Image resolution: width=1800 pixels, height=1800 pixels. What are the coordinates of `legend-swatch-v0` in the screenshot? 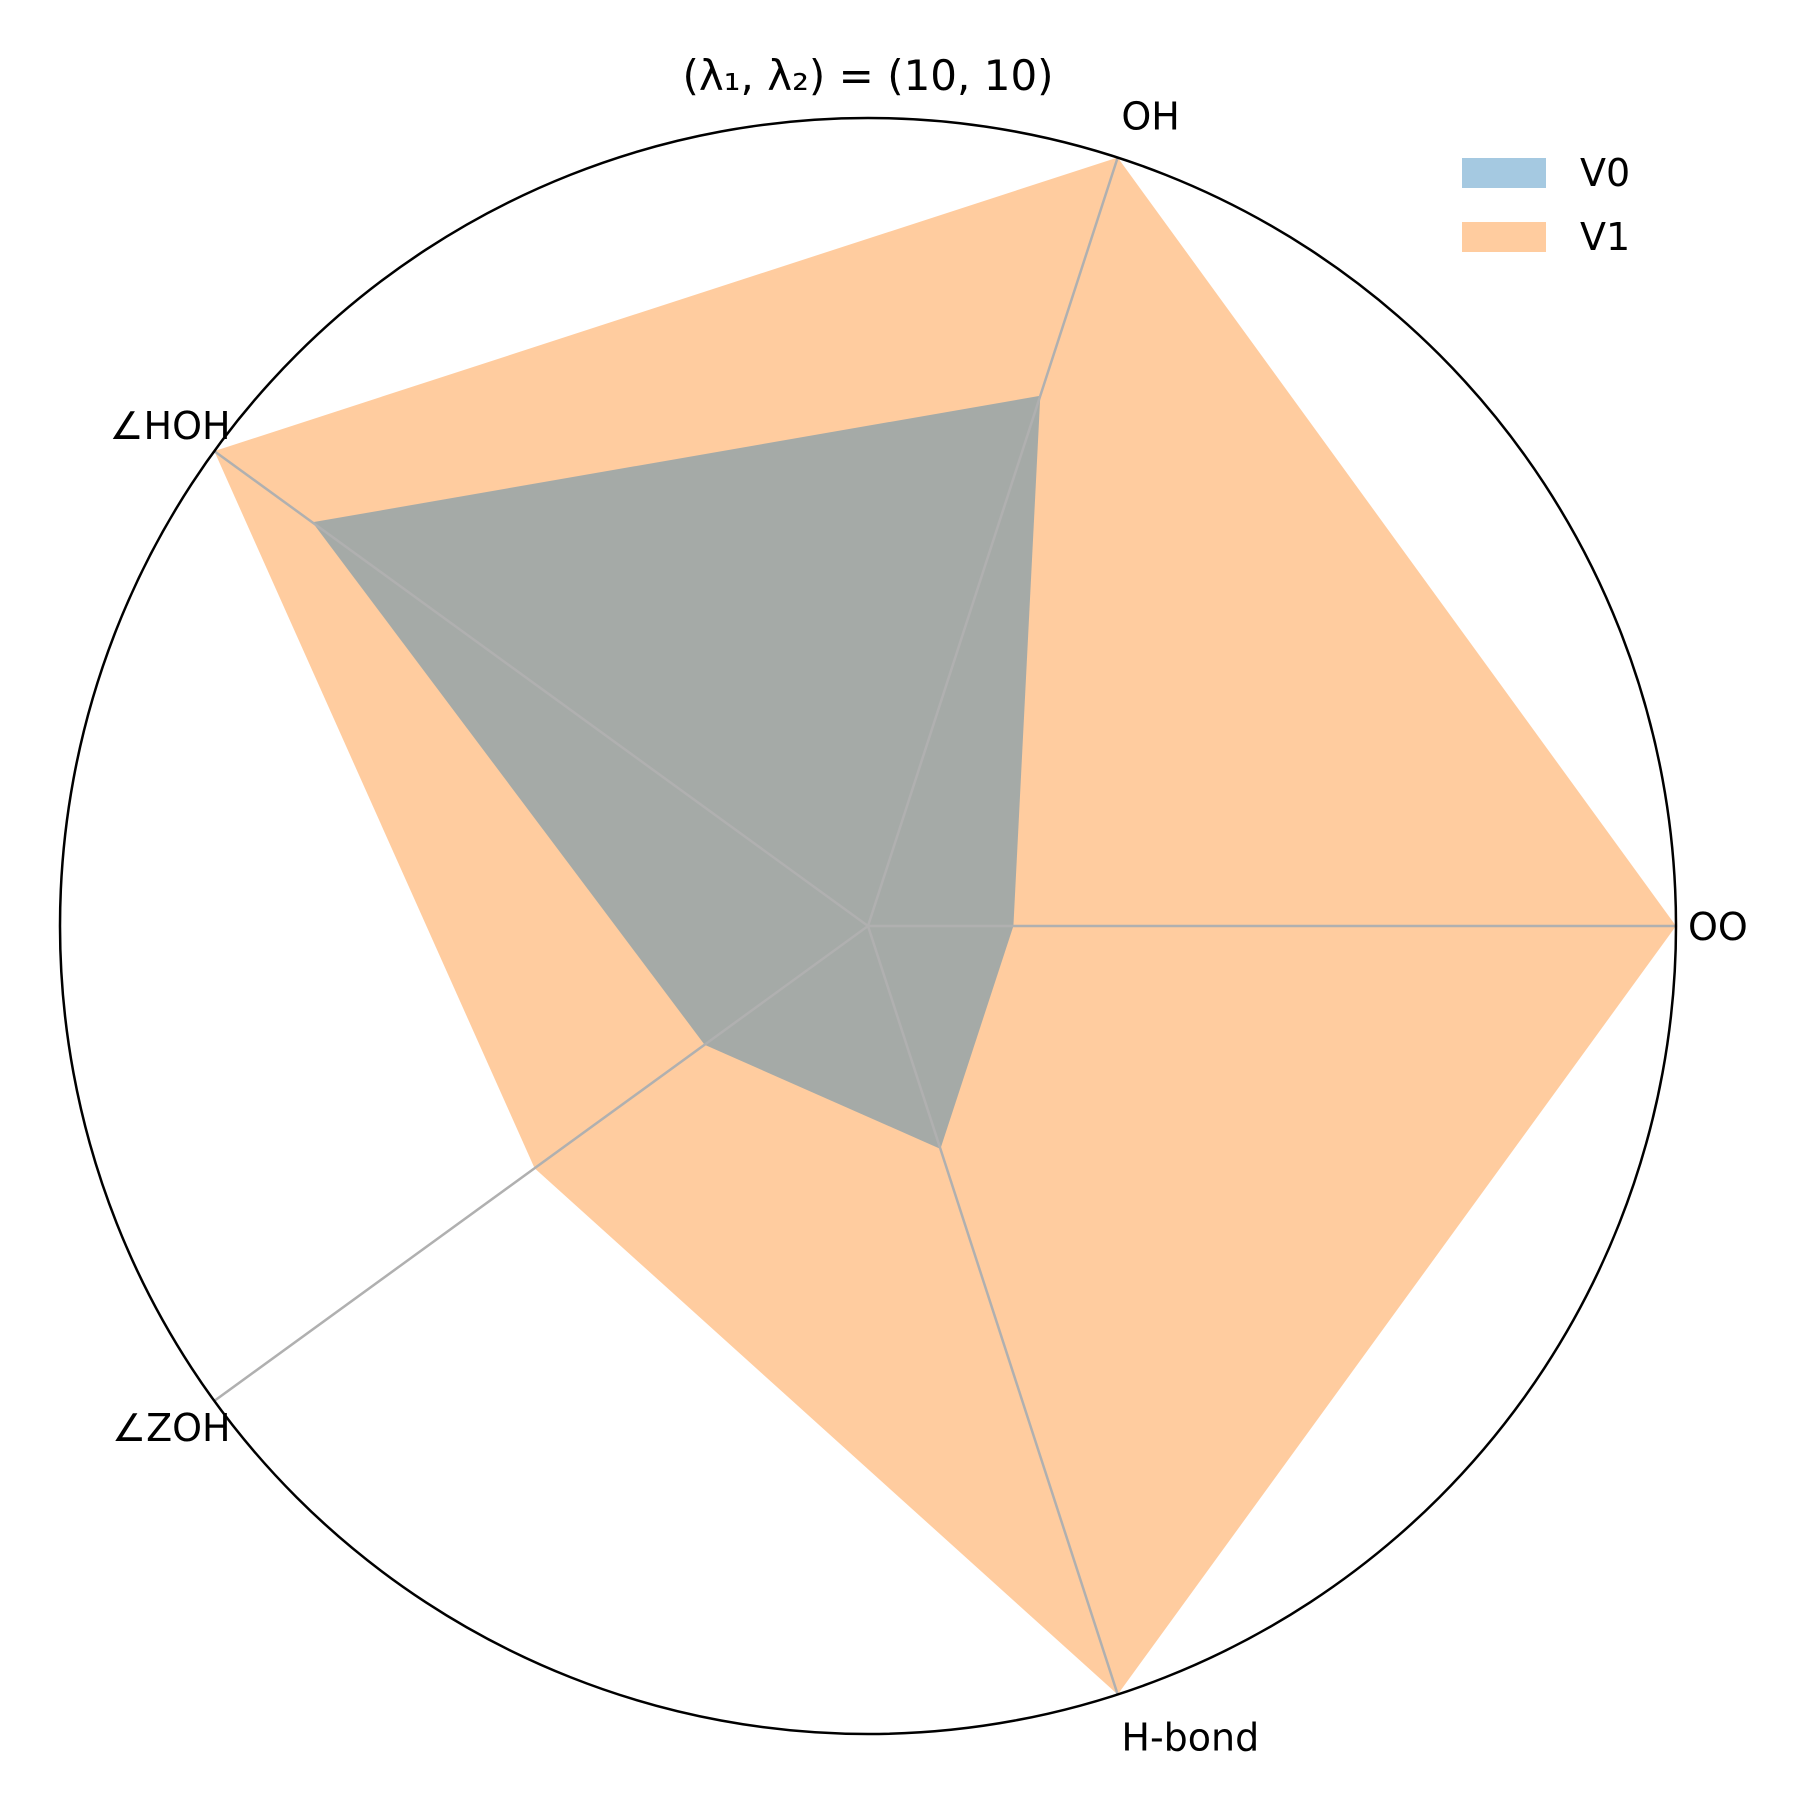 It's located at (1504, 173).